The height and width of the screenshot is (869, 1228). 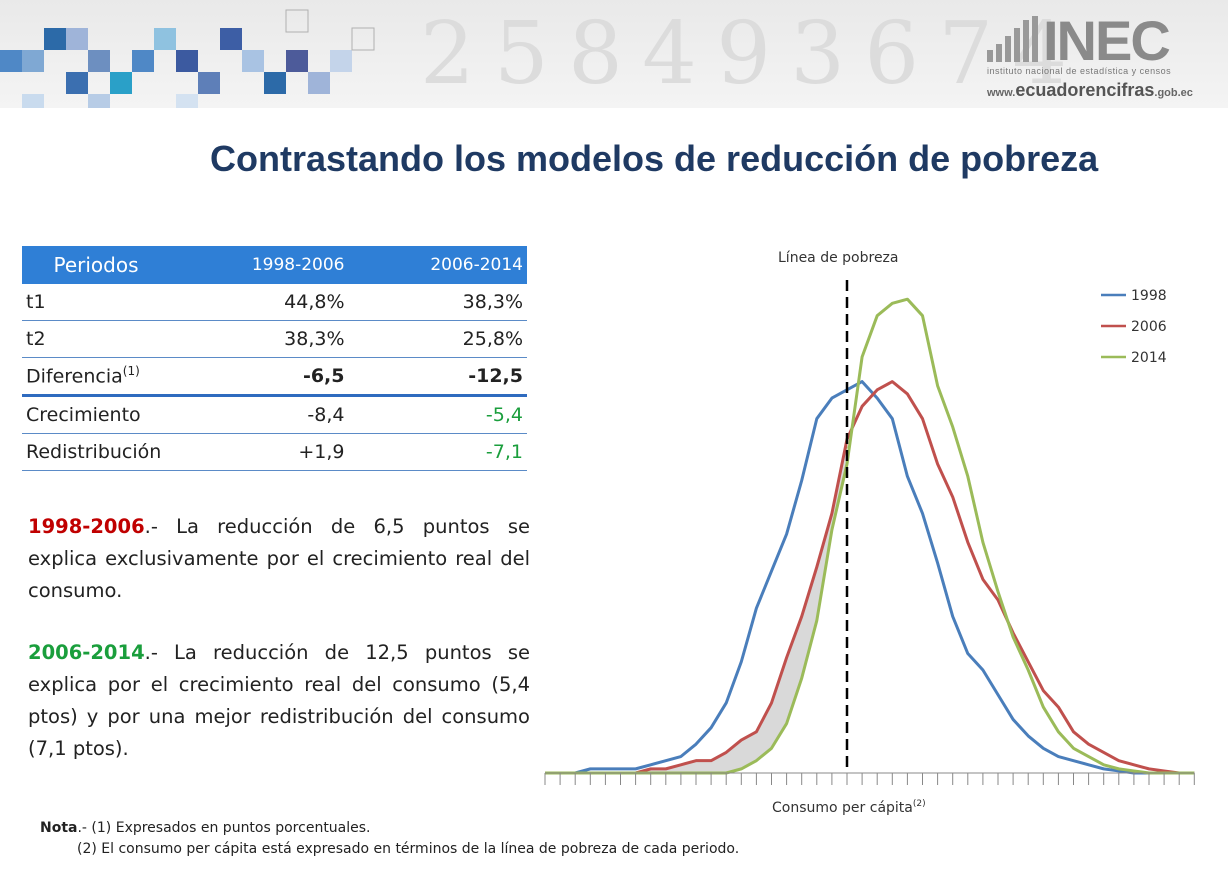 I want to click on table-row-redistribucion: Redistribución +1,9 -7,1, so click(x=274, y=452).